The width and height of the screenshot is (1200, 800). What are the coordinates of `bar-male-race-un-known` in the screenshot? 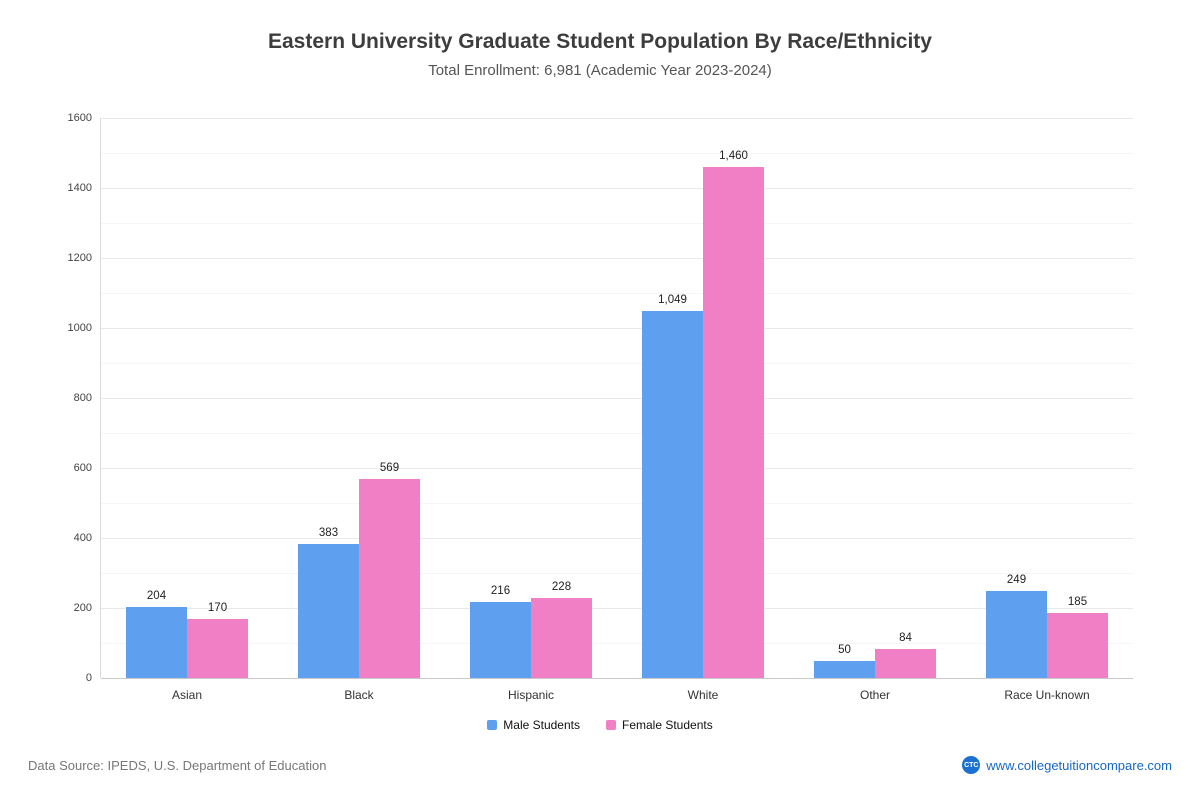 It's located at (1016, 634).